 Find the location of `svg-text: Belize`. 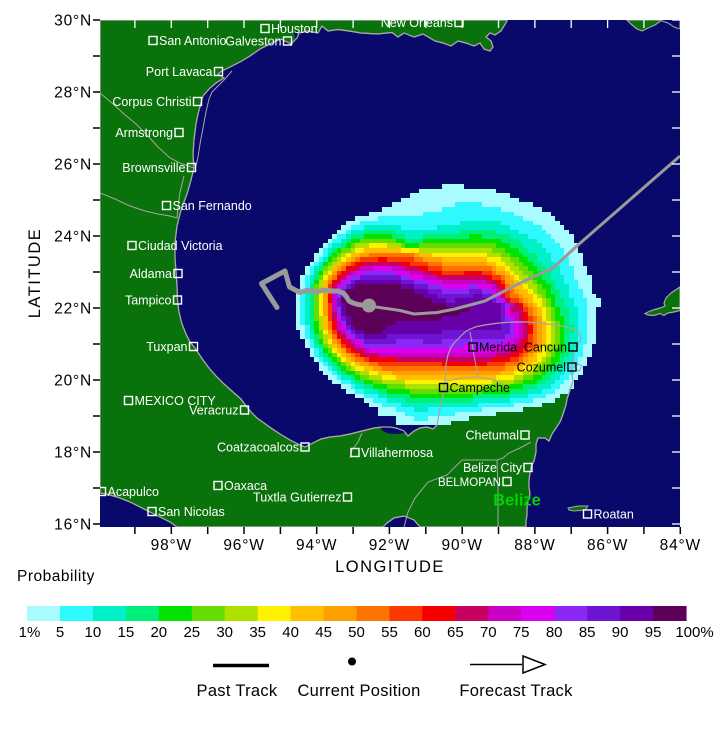

svg-text: Belize is located at coordinates (517, 501).